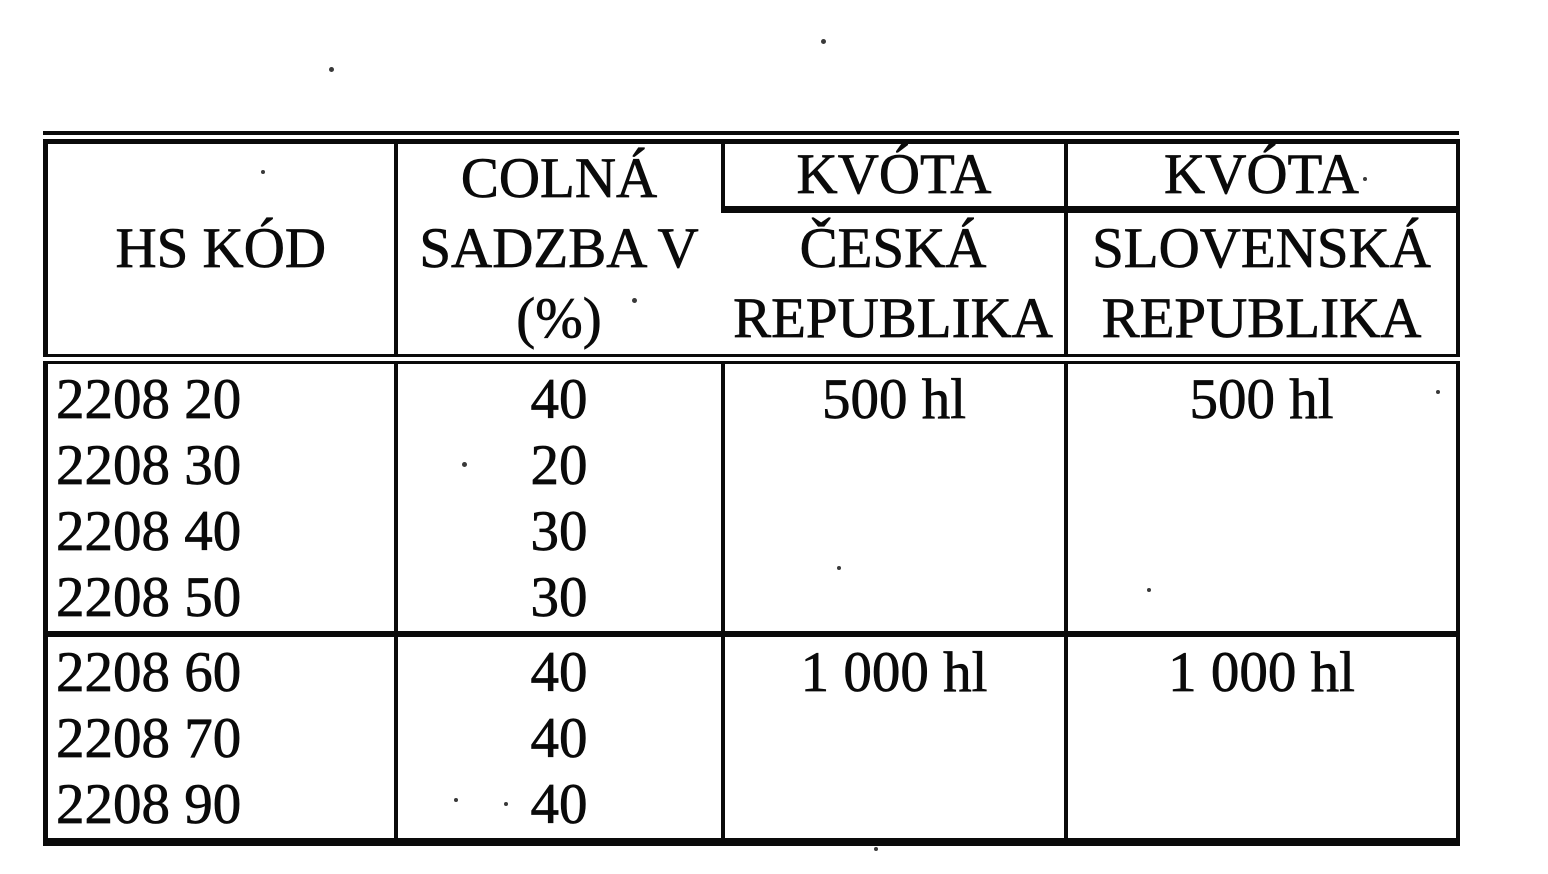  I want to click on header-region-ceska: ČESKÁ REPUBLIKA, so click(894, 287).